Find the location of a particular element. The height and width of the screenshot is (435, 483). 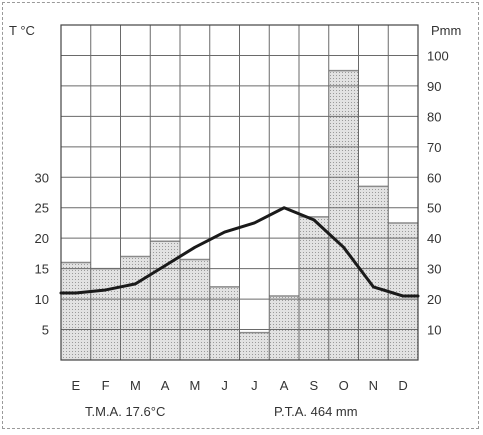

month-label-1: E is located at coordinates (76, 385).